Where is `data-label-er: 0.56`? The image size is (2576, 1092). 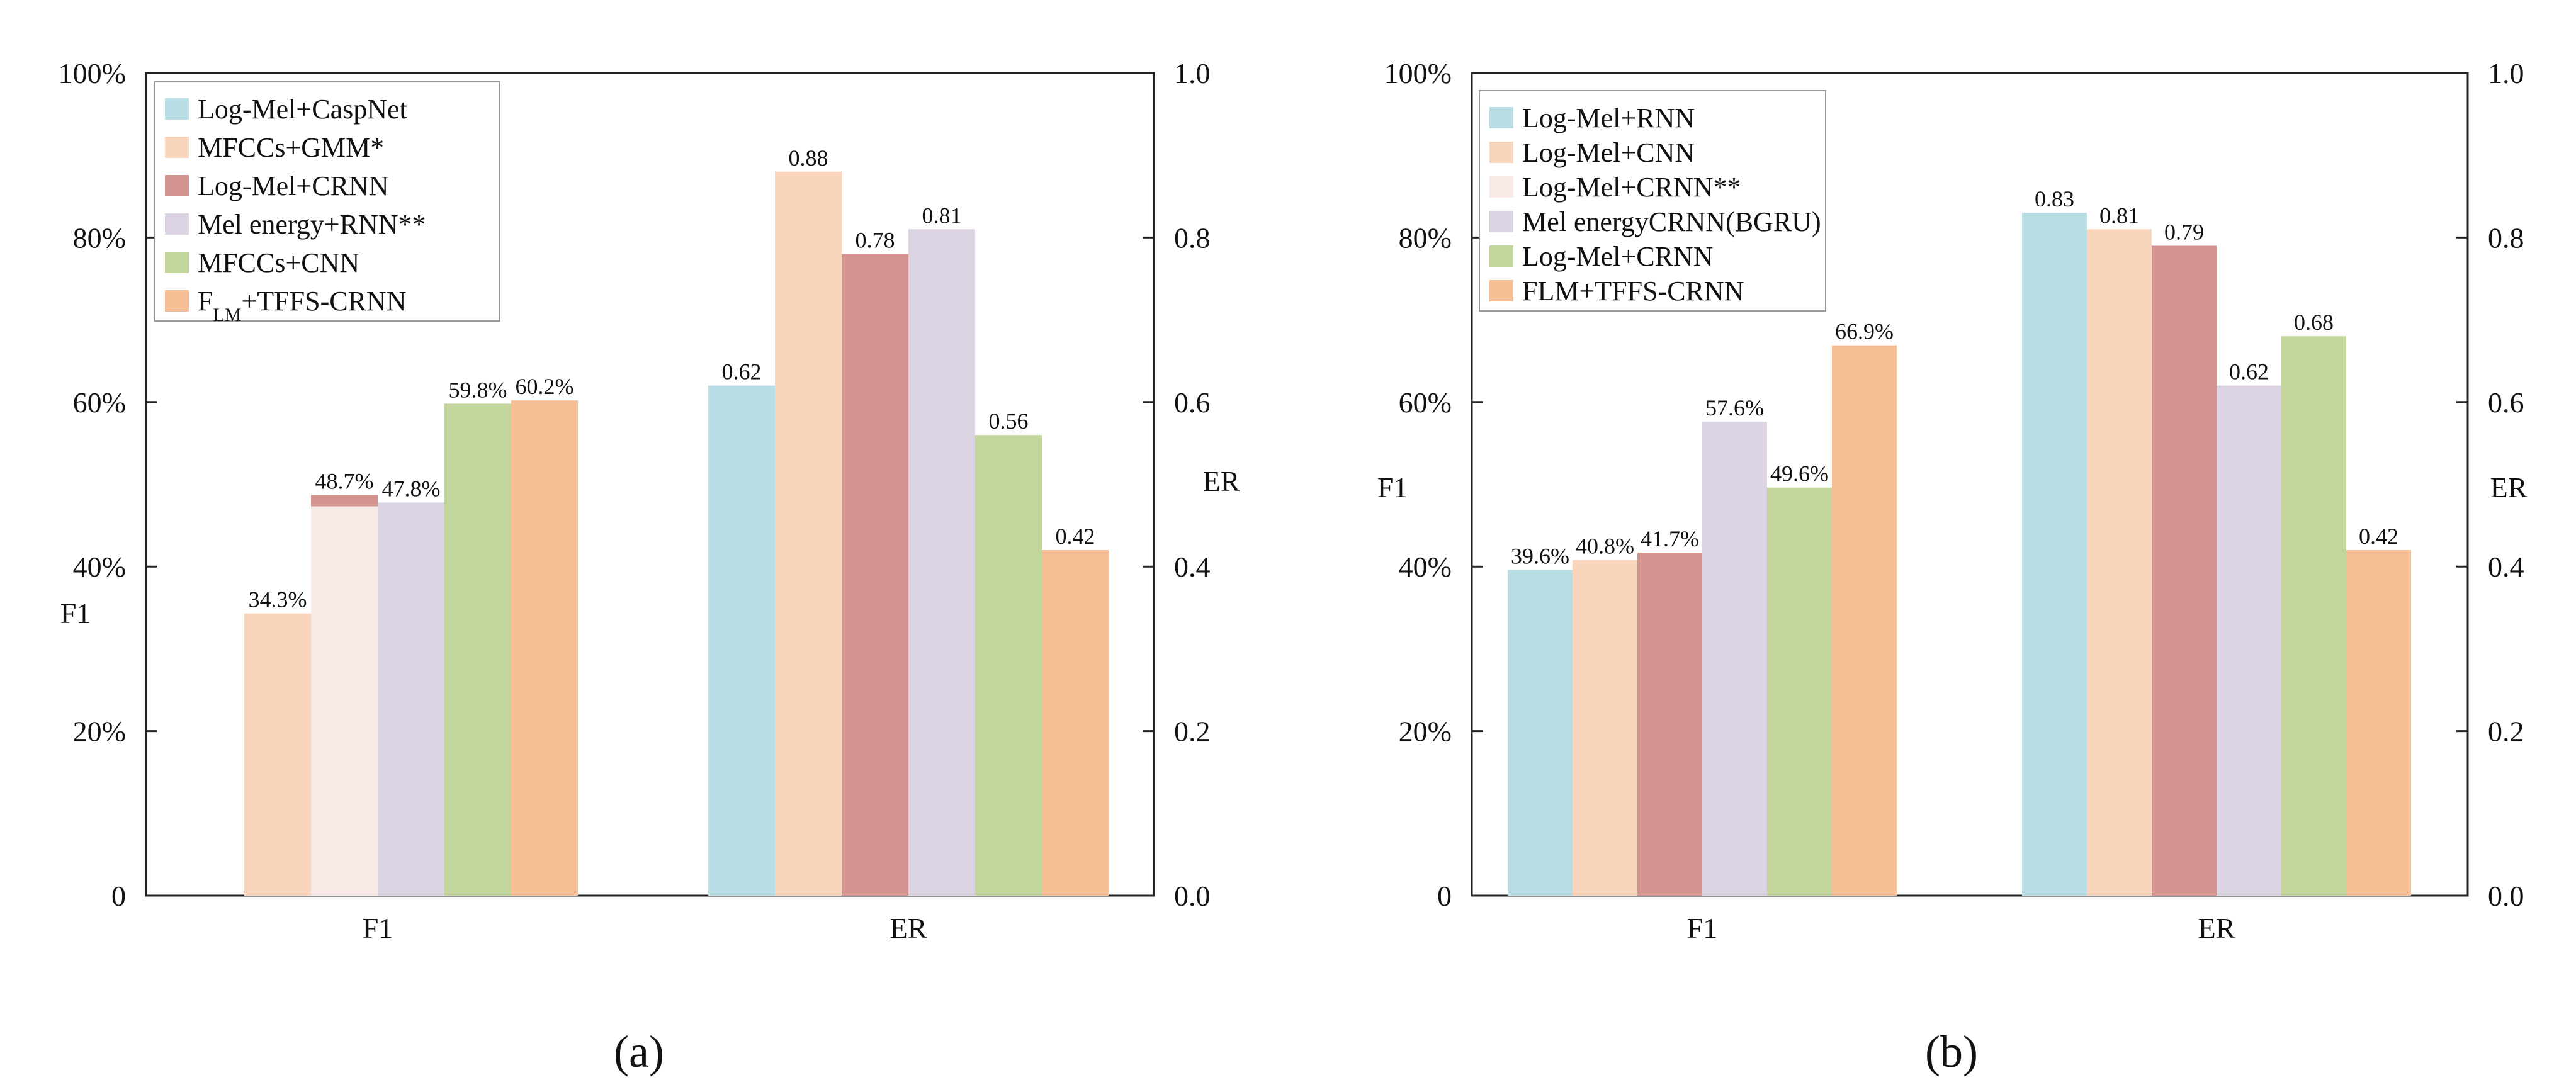 data-label-er: 0.56 is located at coordinates (1009, 421).